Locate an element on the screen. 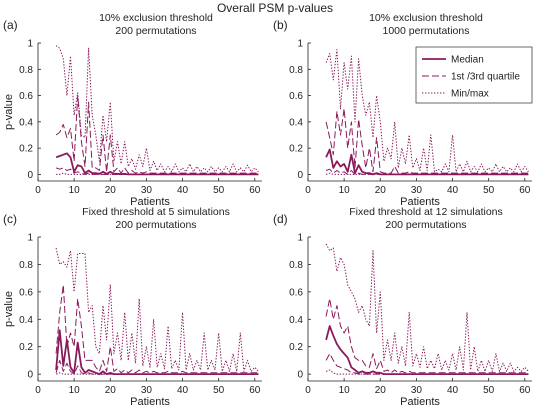  figure-title: Overall PSM p-values is located at coordinates (275, 8).